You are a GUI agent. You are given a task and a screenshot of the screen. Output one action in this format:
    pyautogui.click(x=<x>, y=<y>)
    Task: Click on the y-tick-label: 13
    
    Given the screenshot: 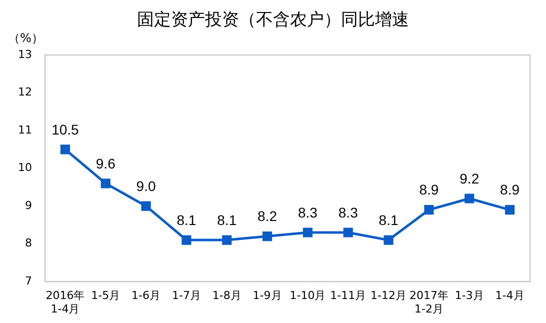 What is the action you would take?
    pyautogui.click(x=25, y=54)
    